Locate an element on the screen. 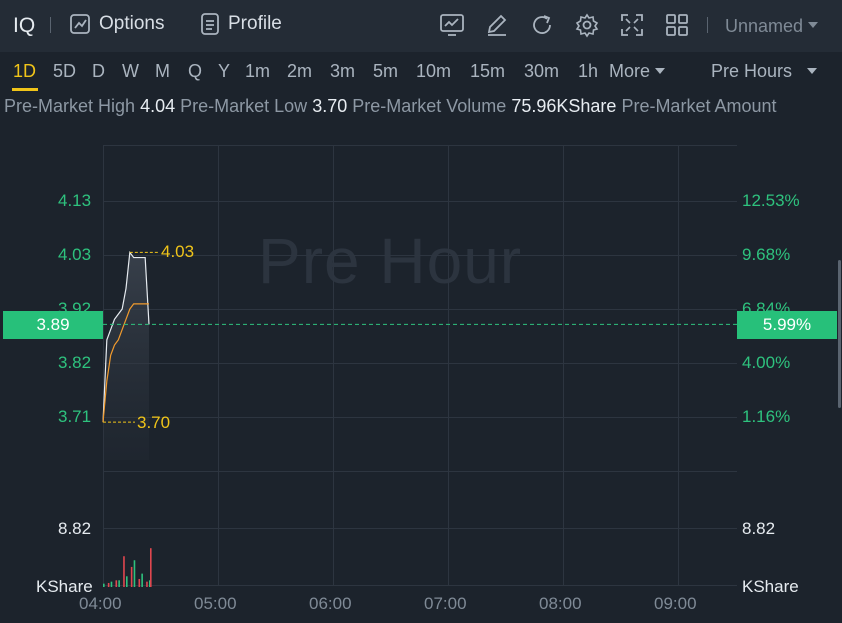 The width and height of the screenshot is (842, 623). session-label: Pre Hours is located at coordinates (752, 71).